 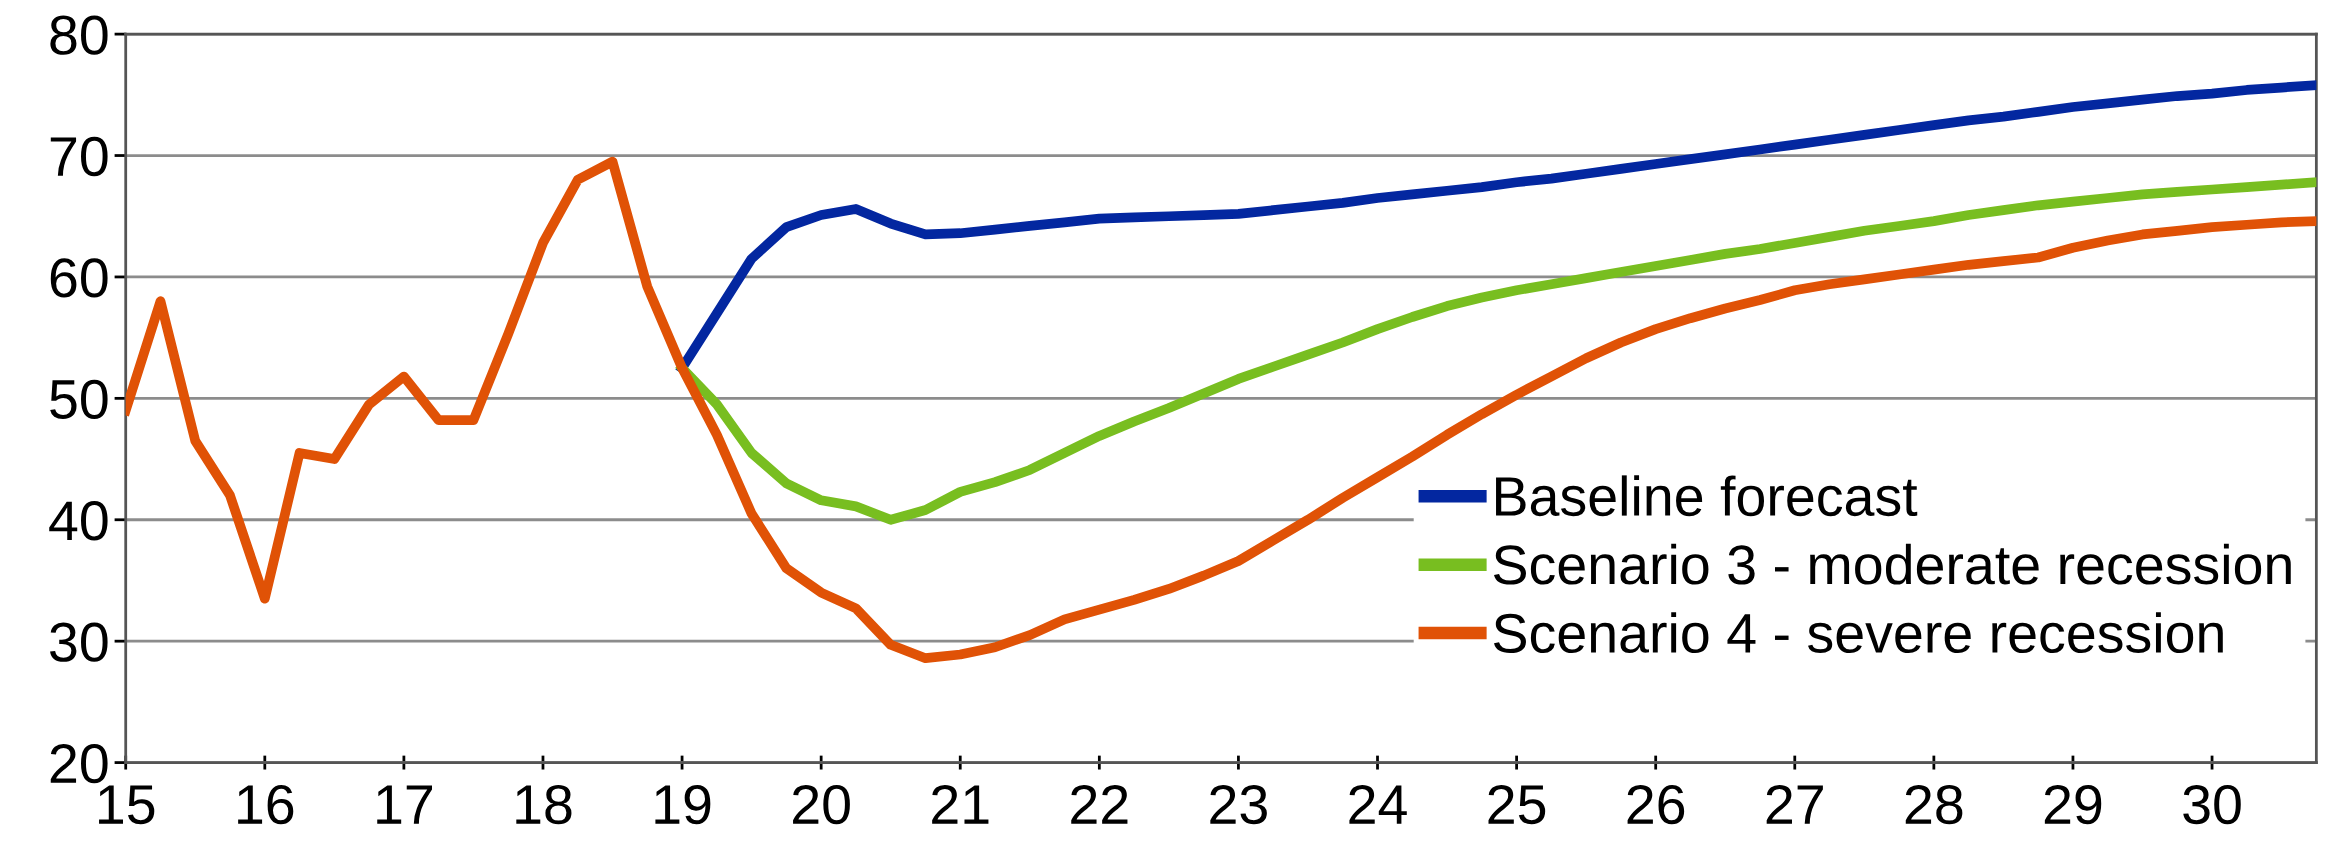 I want to click on x-tick-label: 30, so click(x=2212, y=804).